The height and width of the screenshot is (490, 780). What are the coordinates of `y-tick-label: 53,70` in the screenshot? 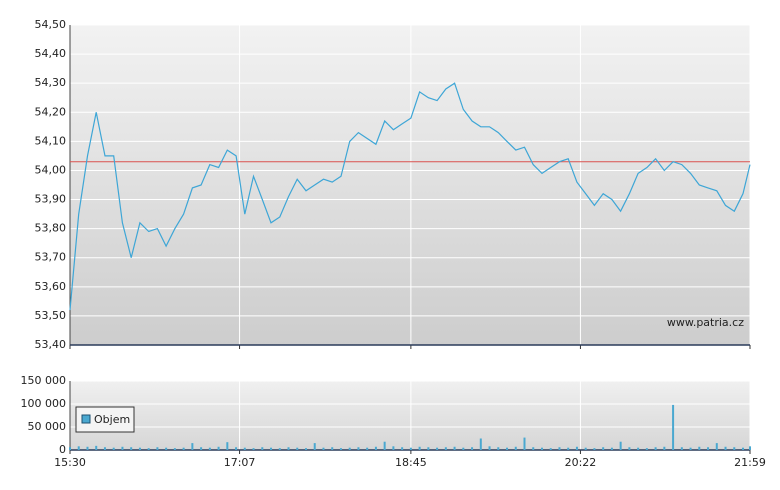 It's located at (51, 257).